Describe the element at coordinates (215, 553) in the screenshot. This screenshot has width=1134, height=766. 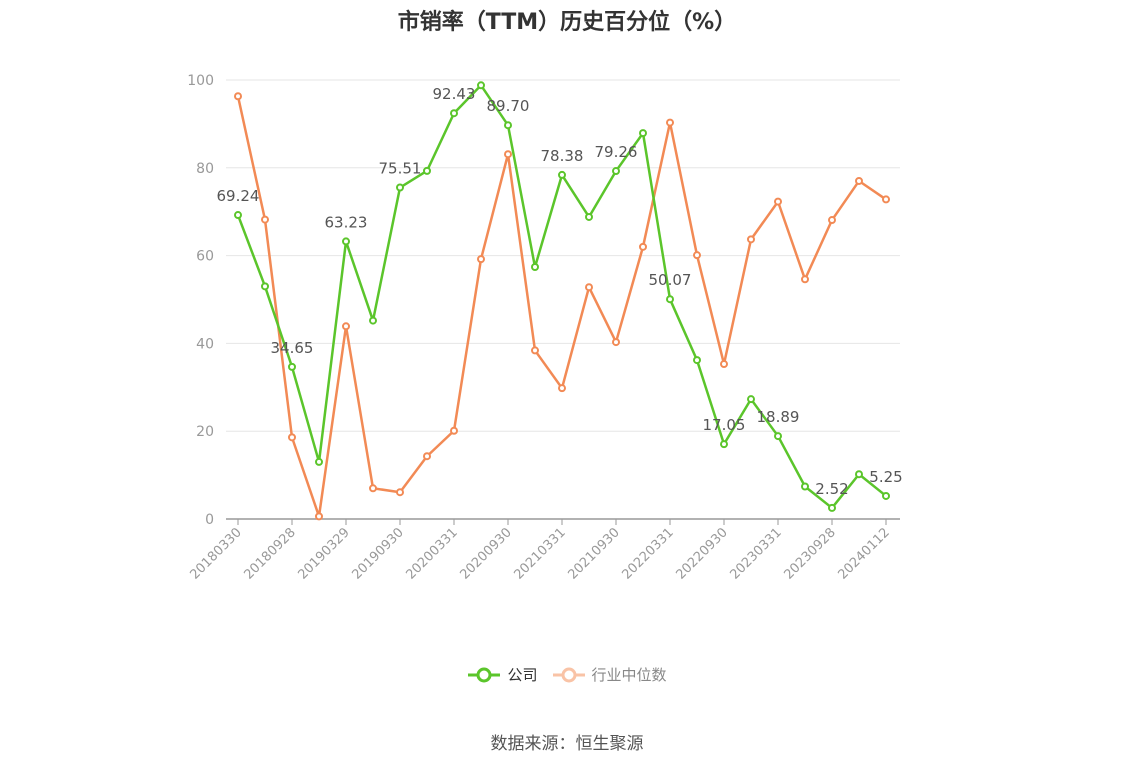
I see `x-tick-label: 20180330` at that location.